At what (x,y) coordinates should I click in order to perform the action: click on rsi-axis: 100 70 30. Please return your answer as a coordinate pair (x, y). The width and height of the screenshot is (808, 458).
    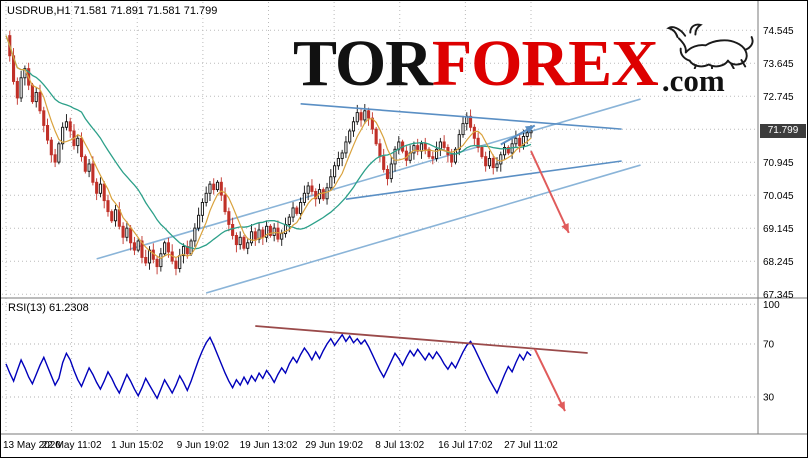
    Looking at the image, I should click on (771, 352).